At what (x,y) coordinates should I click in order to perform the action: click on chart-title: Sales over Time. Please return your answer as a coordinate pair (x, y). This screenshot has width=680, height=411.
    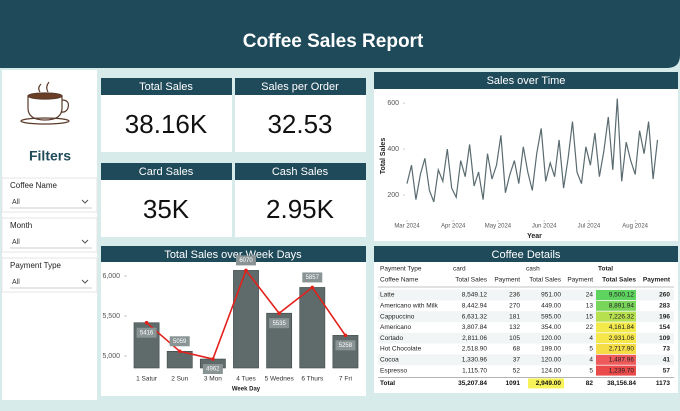
    Looking at the image, I should click on (526, 81).